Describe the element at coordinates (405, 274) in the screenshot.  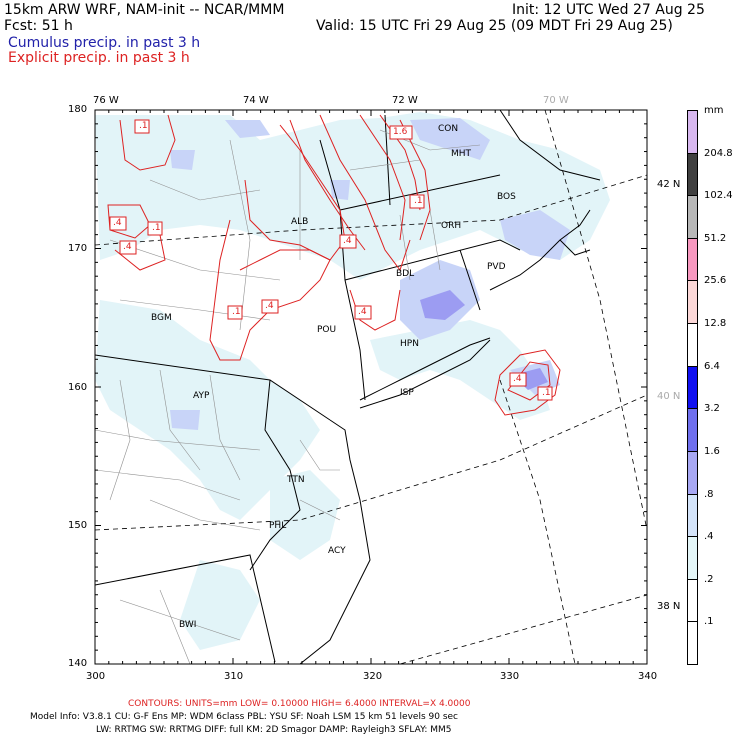
I see `station-label: BDL` at that location.